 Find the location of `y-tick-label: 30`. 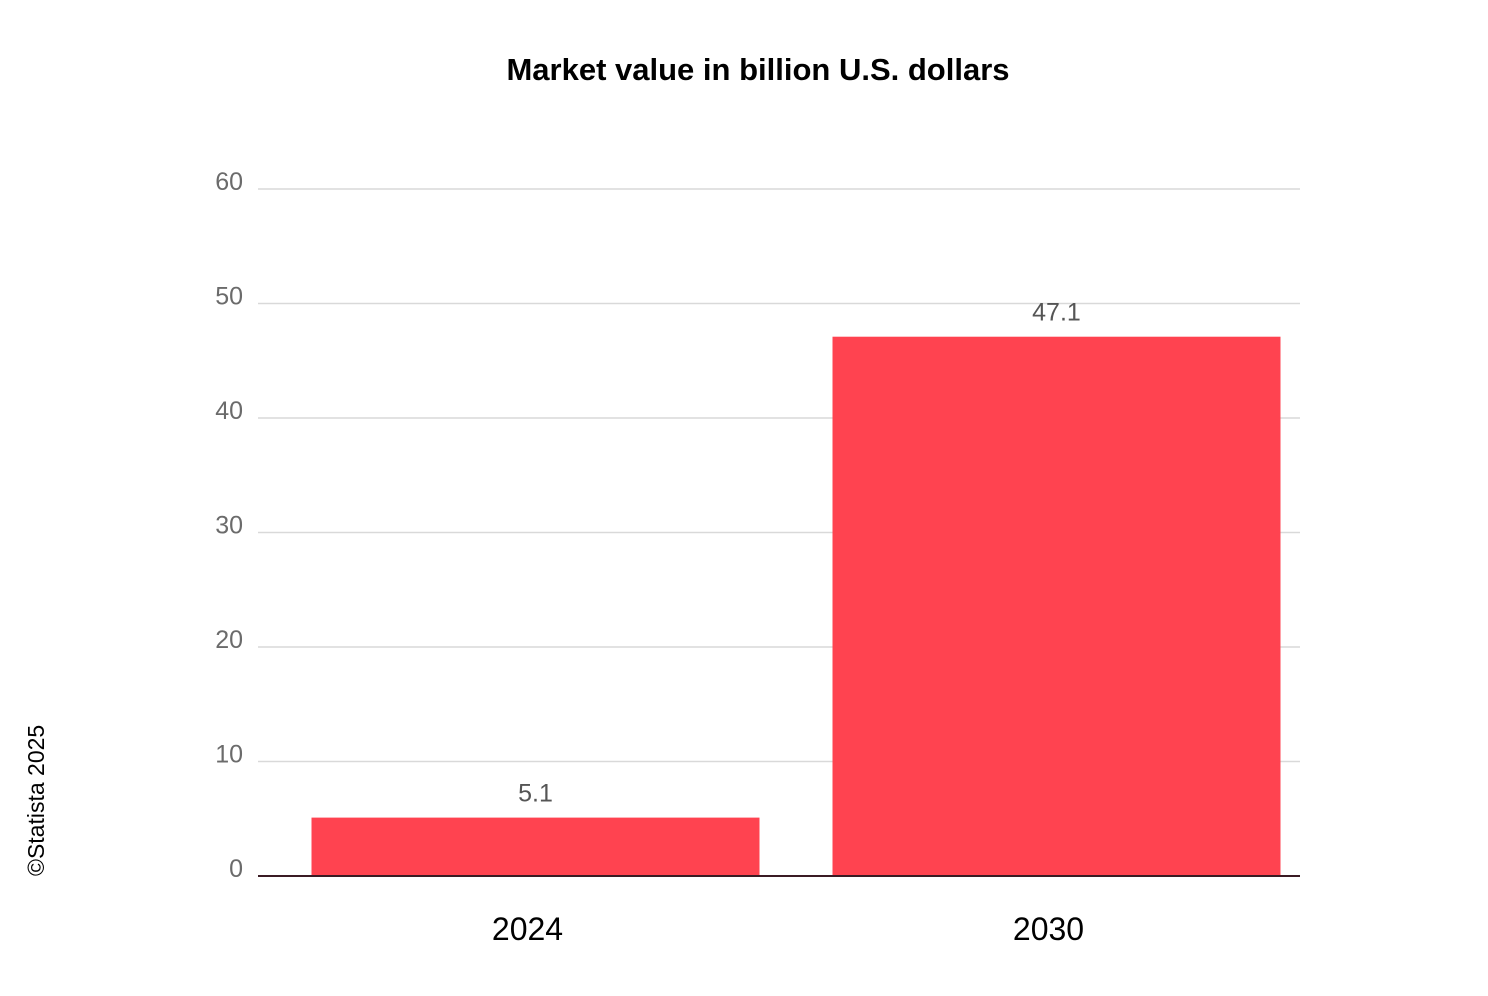

y-tick-label: 30 is located at coordinates (229, 526).